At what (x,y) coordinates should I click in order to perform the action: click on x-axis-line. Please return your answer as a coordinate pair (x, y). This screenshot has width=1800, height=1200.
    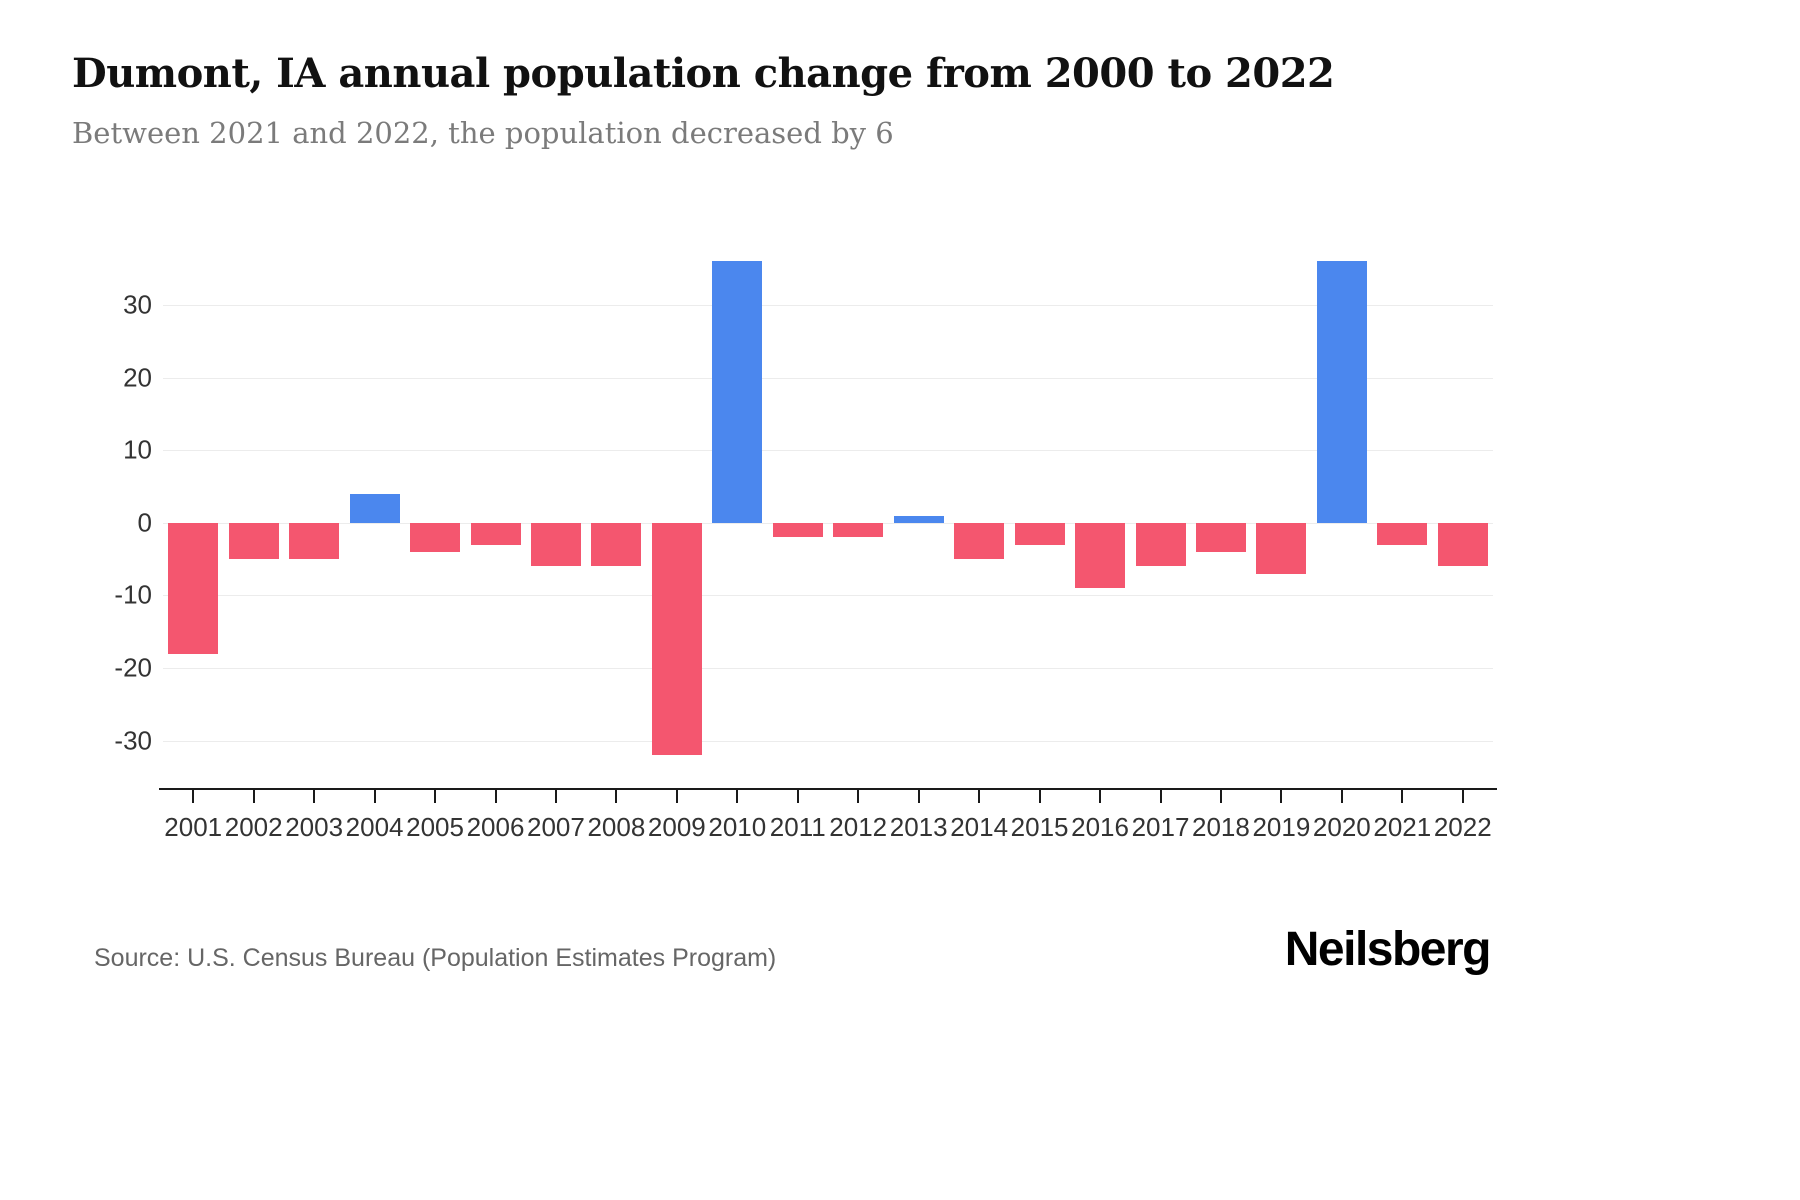
    Looking at the image, I should click on (828, 789).